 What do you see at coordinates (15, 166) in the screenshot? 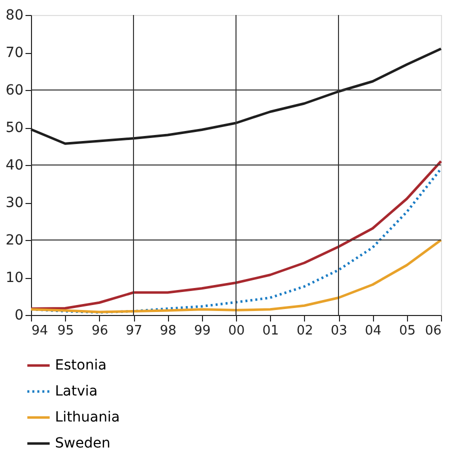
I see `y-tick-label: 40` at bounding box center [15, 166].